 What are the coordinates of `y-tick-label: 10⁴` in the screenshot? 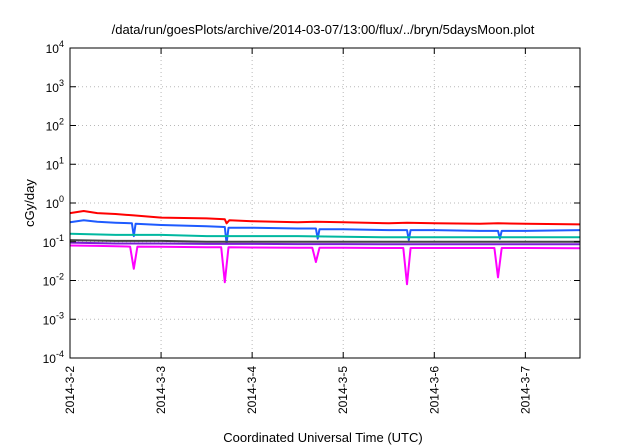 It's located at (55, 47).